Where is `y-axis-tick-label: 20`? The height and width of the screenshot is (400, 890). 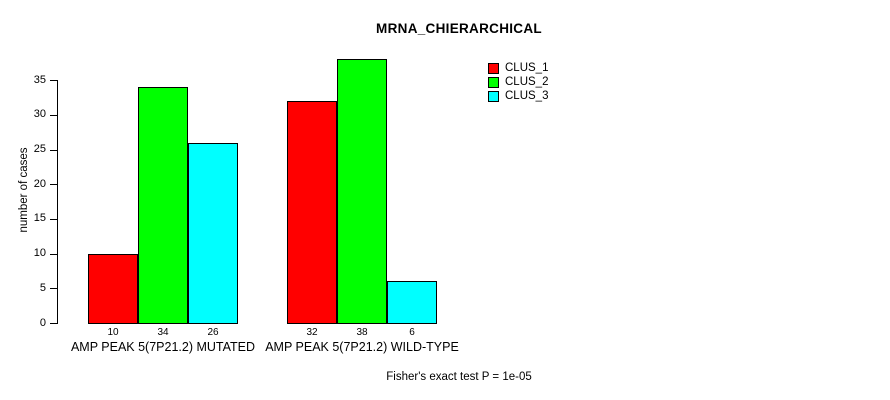 y-axis-tick-label: 20 is located at coordinates (39, 183).